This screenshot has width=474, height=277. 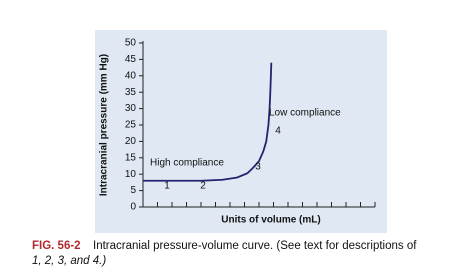 What do you see at coordinates (167, 186) in the screenshot?
I see `annotation: 1` at bounding box center [167, 186].